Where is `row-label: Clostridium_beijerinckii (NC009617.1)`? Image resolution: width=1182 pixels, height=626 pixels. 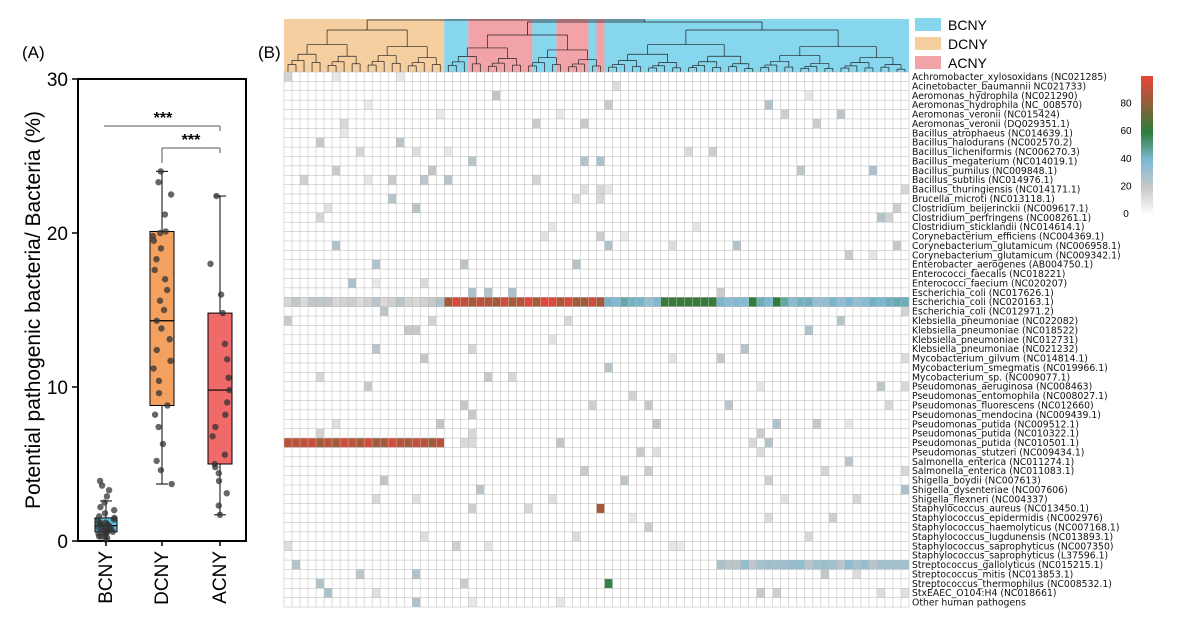 row-label: Clostridium_beijerinckii (NC009617.1) is located at coordinates (1000, 208).